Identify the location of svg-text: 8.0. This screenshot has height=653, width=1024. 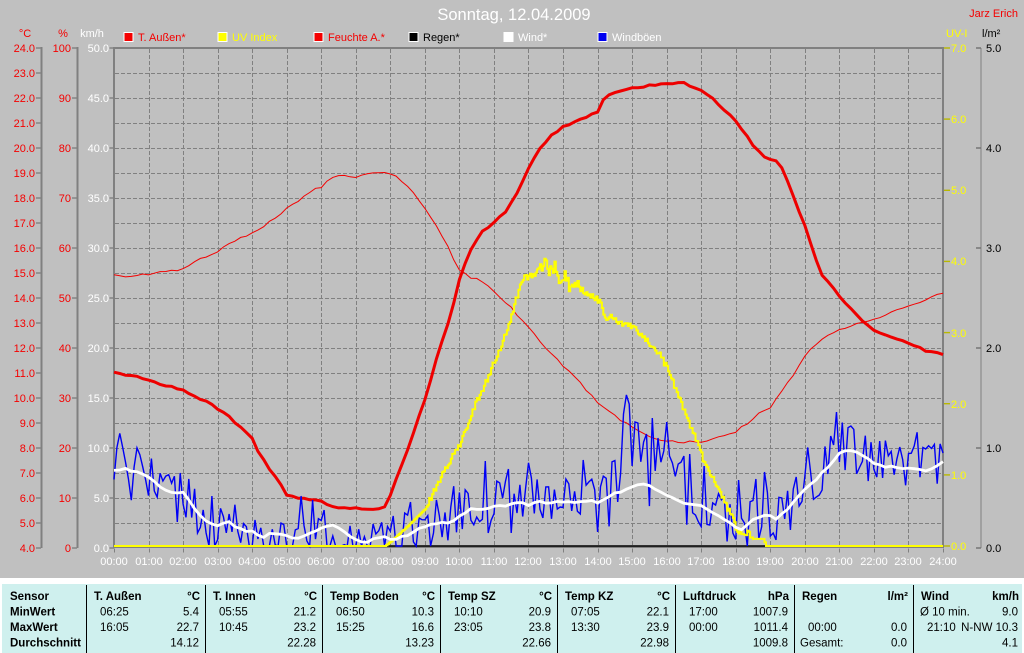
(27, 449).